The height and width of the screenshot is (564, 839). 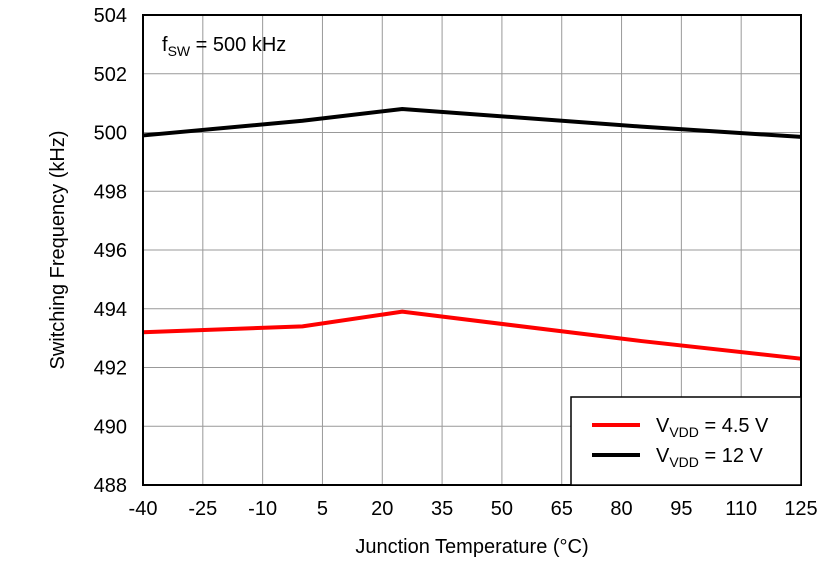 I want to click on x-tick-label: 110, so click(x=741, y=509).